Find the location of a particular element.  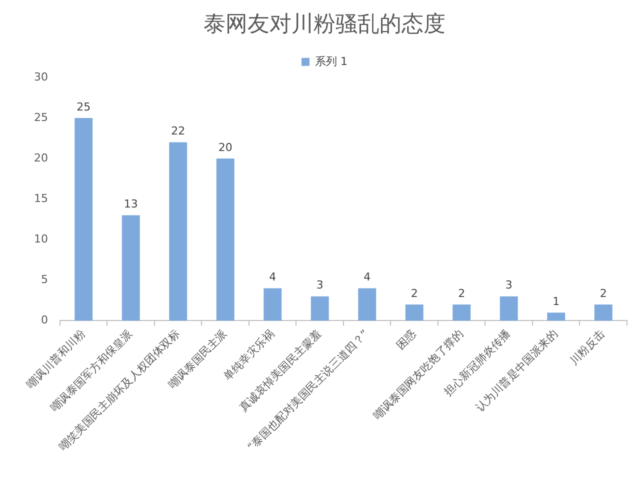

data-label: 25 is located at coordinates (83, 107).